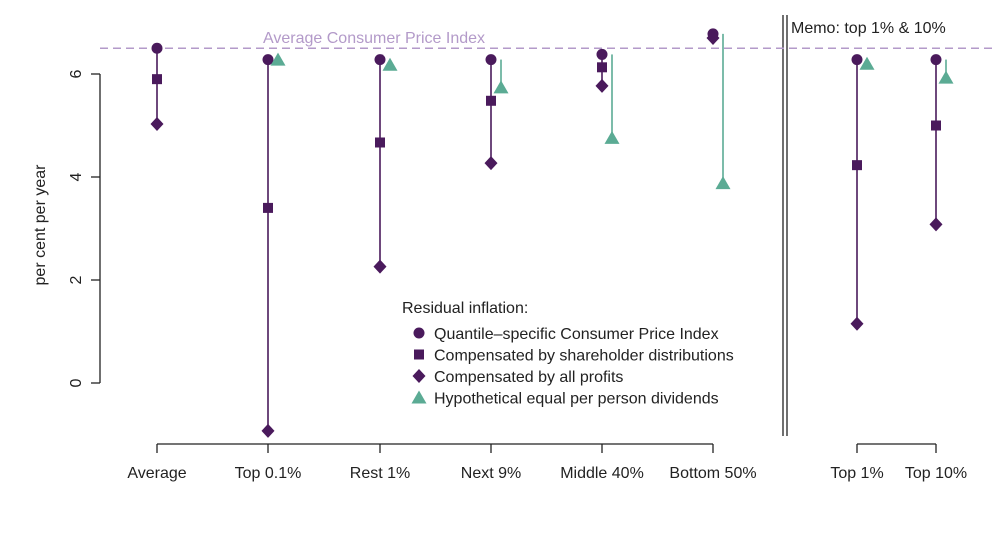  I want to click on x-tick-label: Middle 40%, so click(602, 473).